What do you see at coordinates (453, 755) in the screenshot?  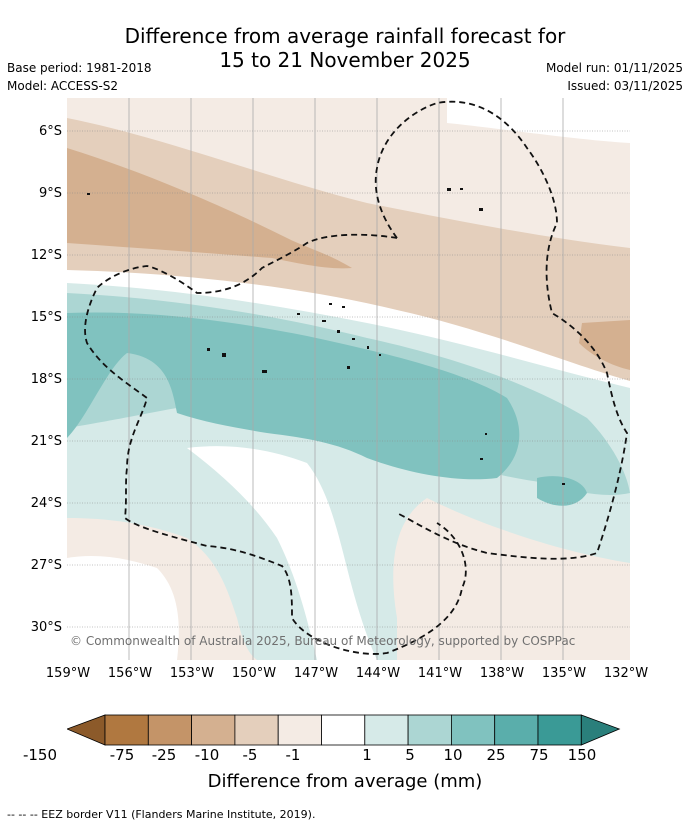 I see `cbar-tick-10: 10` at bounding box center [453, 755].